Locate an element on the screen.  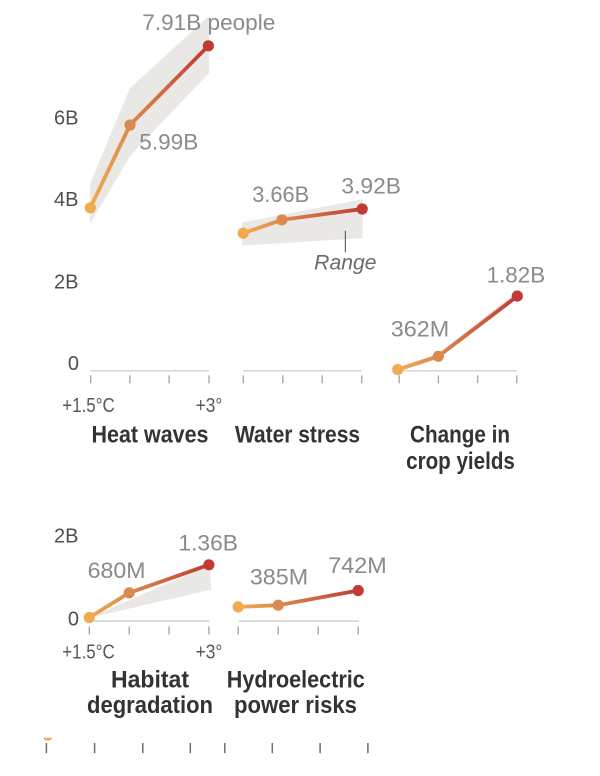
svg-text: 3.92B is located at coordinates (371, 185).